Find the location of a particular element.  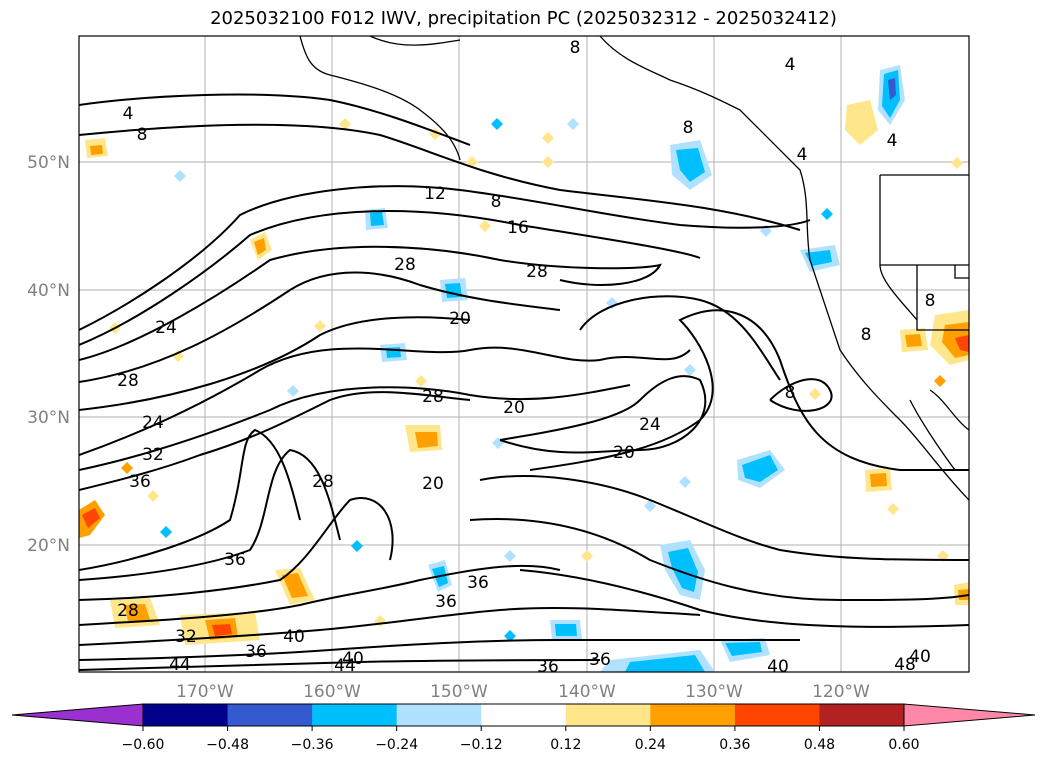

contour-label: 16 is located at coordinates (518, 228).